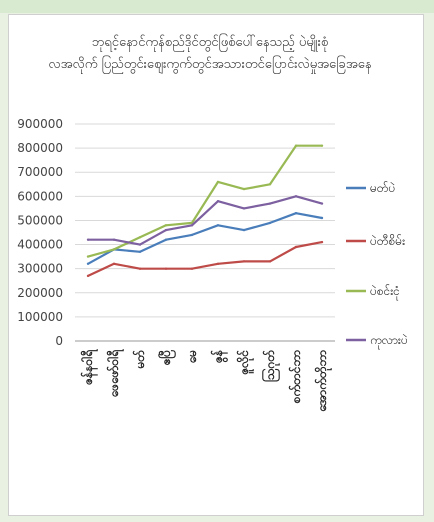 This screenshot has width=434, height=522. Describe the element at coordinates (219, 356) in the screenshot. I see `x-tick-label: ဇွန်` at that location.